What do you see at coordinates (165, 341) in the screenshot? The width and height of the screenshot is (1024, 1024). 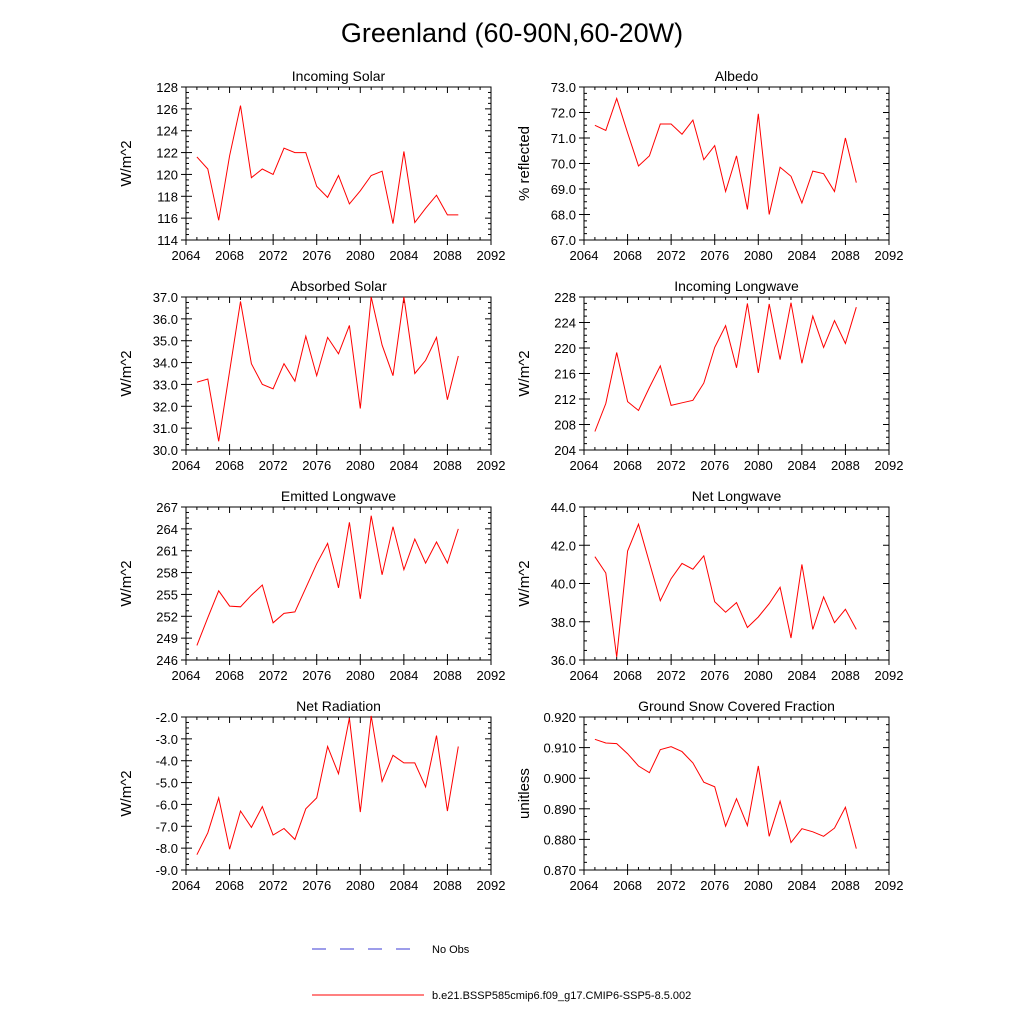 I see `y-tick-label: 35.0` at bounding box center [165, 341].